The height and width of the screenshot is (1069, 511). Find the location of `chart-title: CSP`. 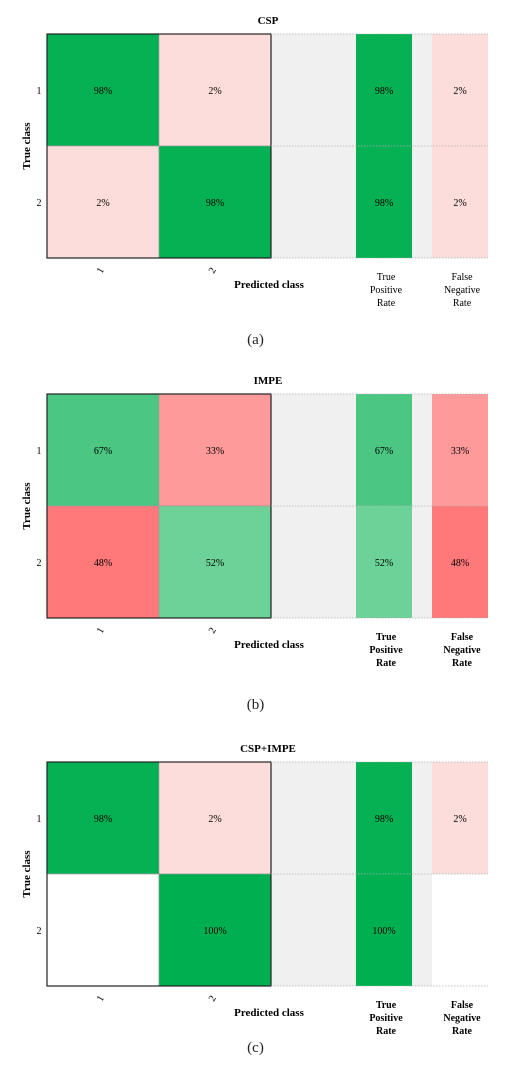

chart-title: CSP is located at coordinates (268, 21).